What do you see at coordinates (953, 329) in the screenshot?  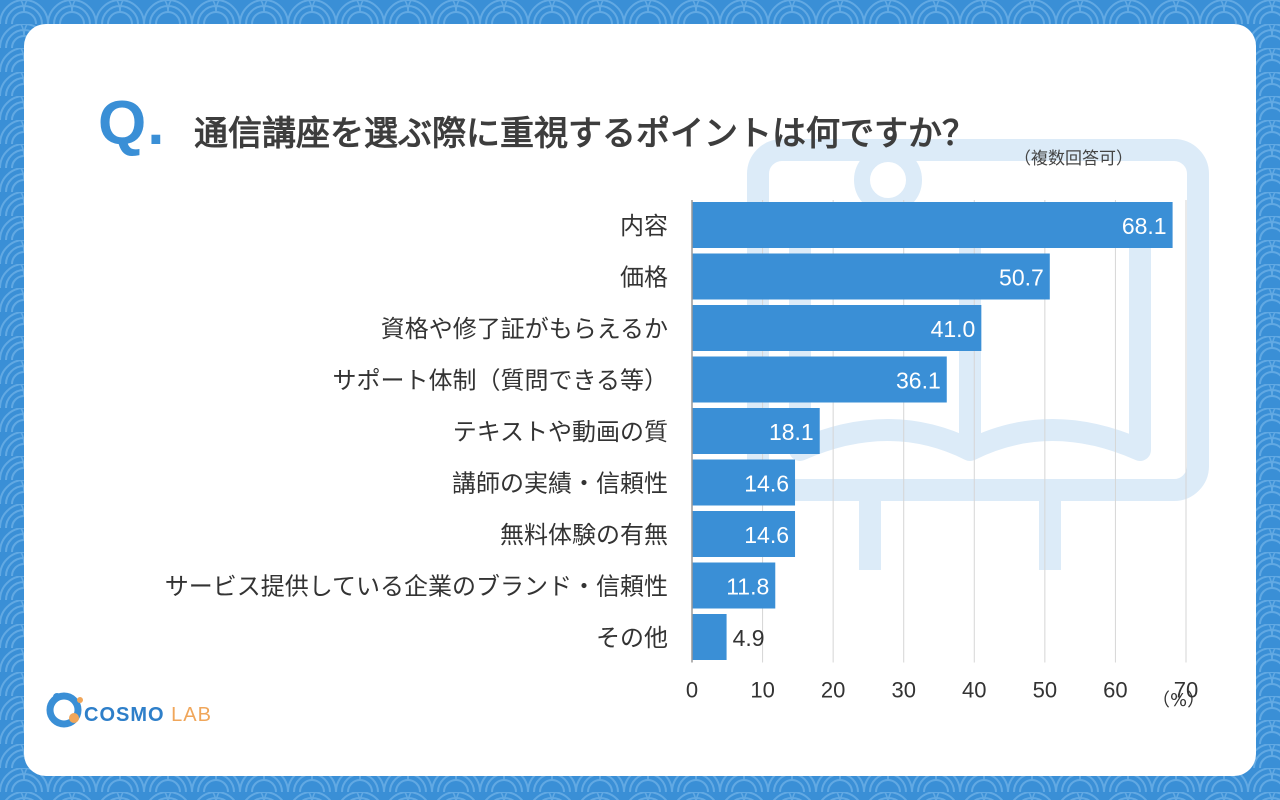 I see `data-label: 41.0` at bounding box center [953, 329].